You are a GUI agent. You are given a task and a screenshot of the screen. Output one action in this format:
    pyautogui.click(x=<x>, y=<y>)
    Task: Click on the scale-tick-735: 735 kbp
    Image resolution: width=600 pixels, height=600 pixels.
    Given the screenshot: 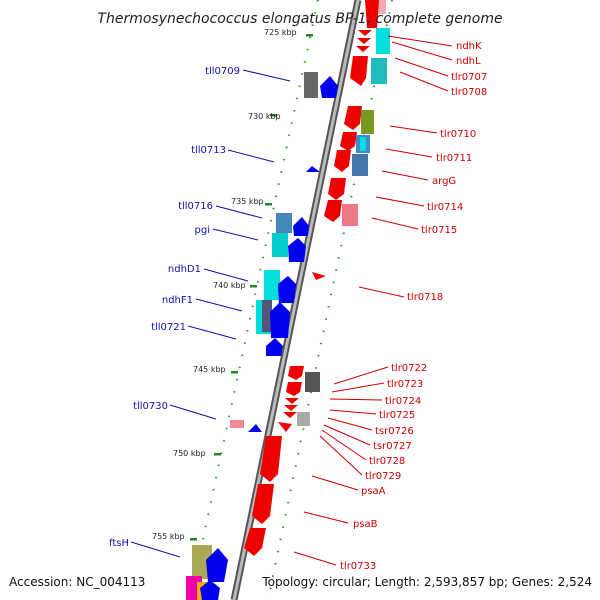 What is the action you would take?
    pyautogui.click(x=247, y=201)
    